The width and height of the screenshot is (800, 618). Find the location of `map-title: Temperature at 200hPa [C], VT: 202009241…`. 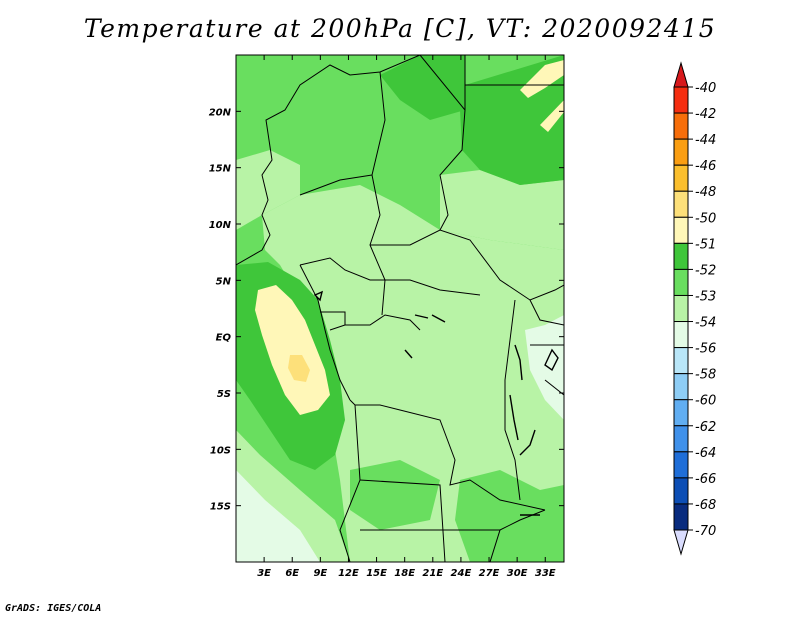

map-title: Temperature at 200hPa [C], VT: 202009241… is located at coordinates (400, 28).